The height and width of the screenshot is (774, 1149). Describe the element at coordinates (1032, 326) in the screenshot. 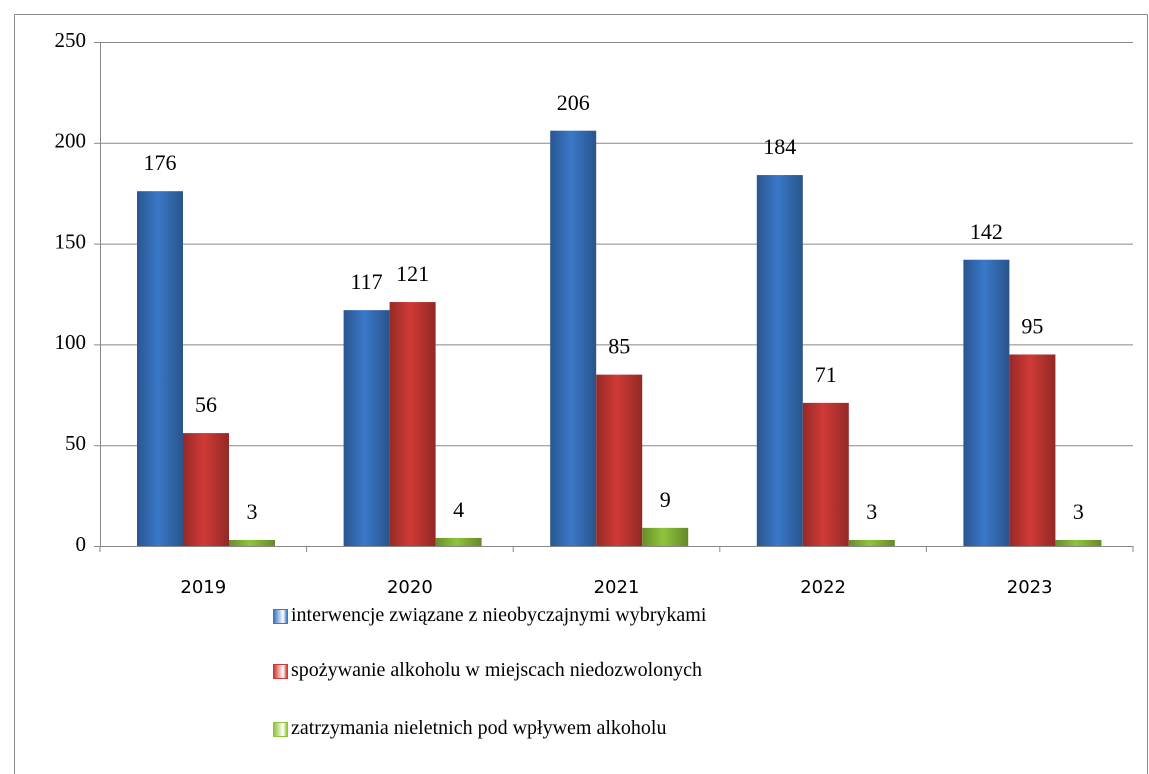

I see `data-label: 95` at that location.